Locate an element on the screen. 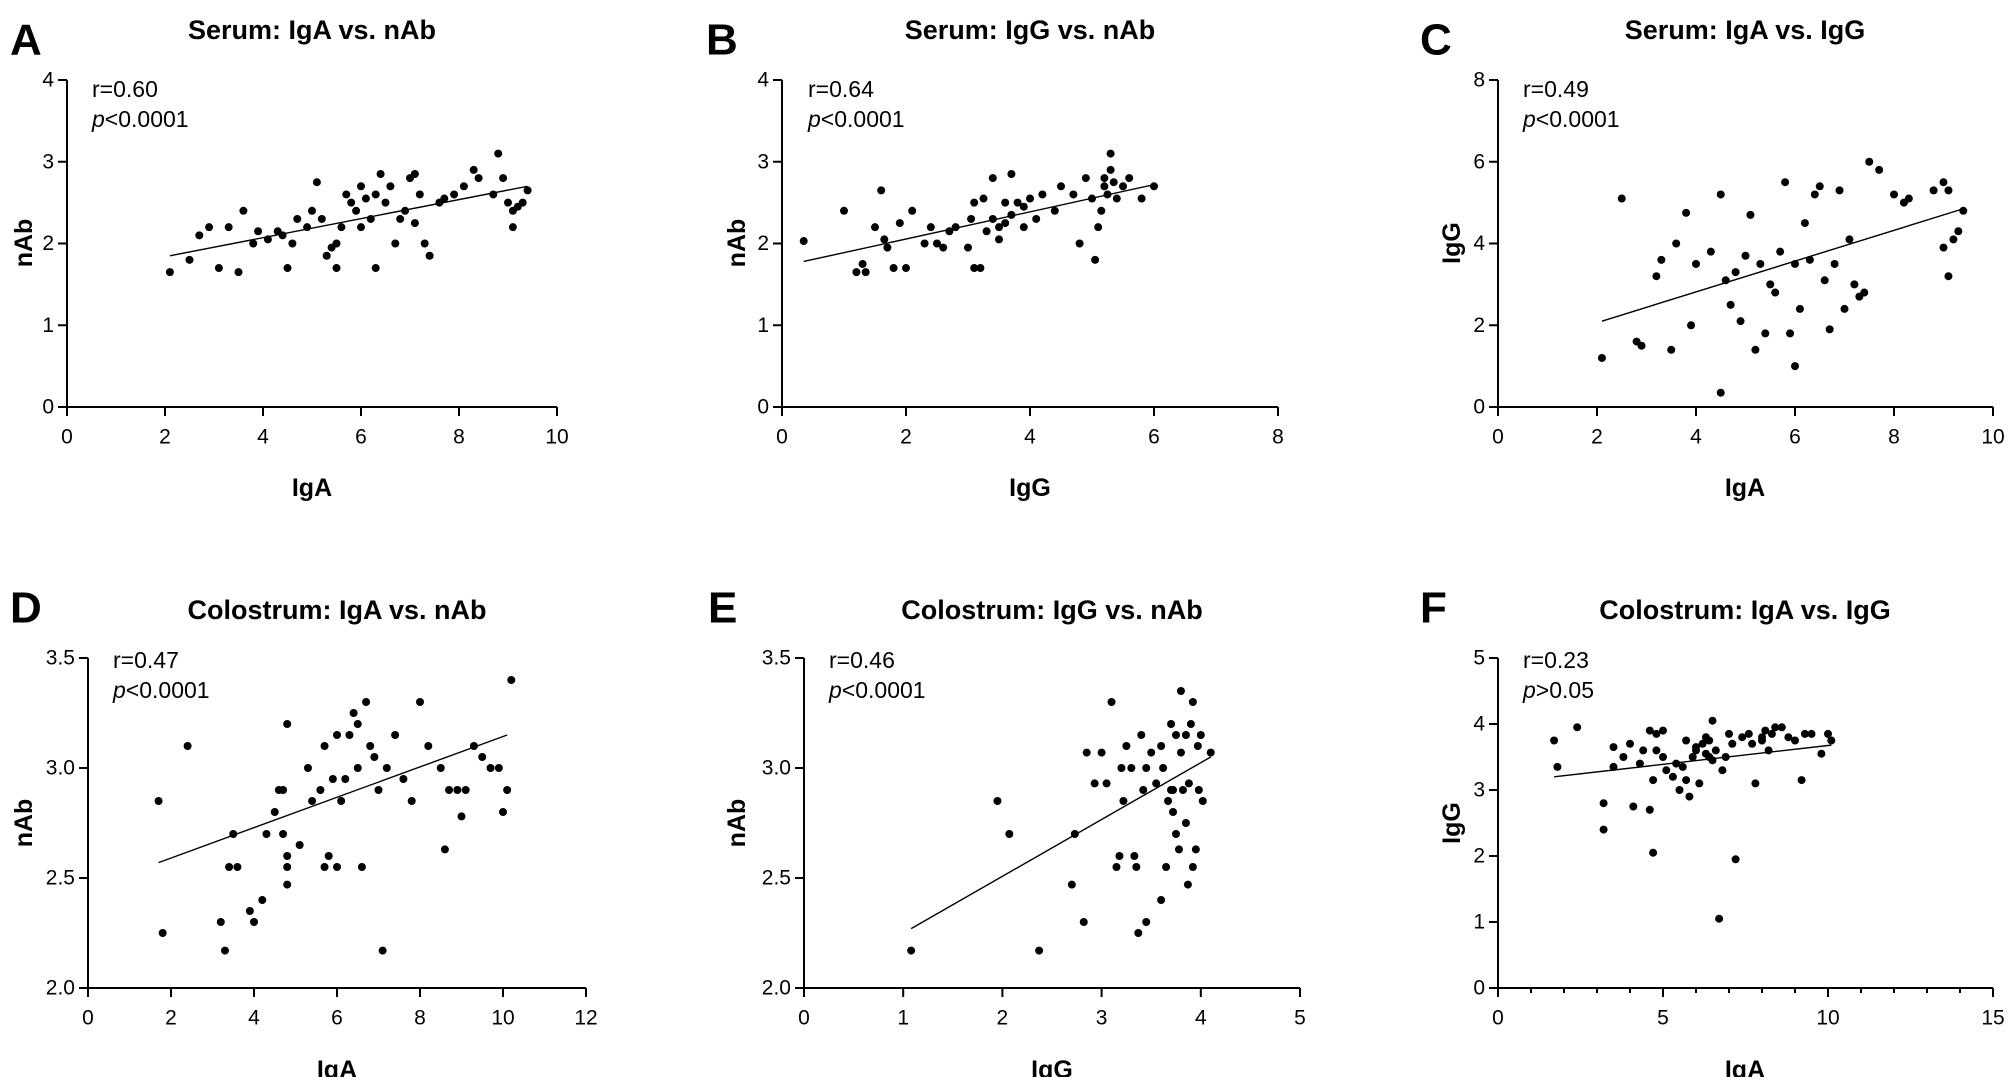 This screenshot has width=2008, height=1077. x-tick-label: 6 is located at coordinates (1154, 437).